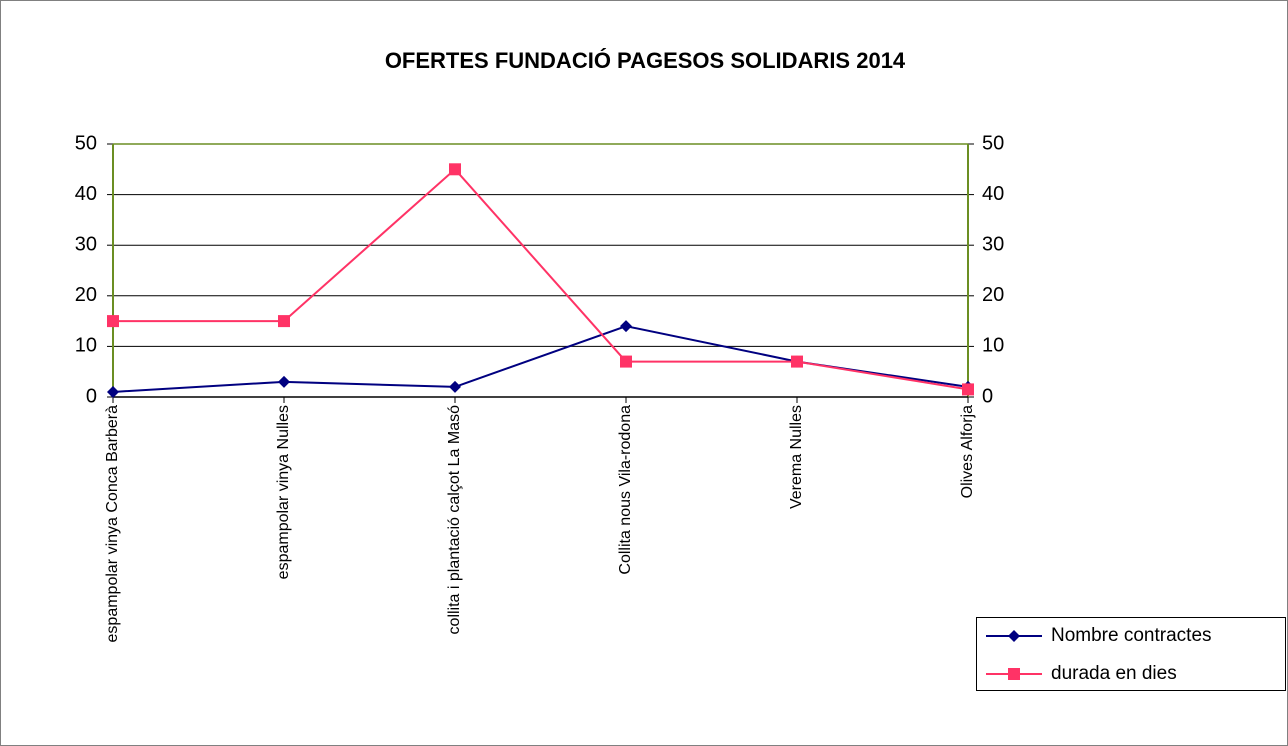 This screenshot has width=1288, height=746. What do you see at coordinates (1131, 654) in the screenshot?
I see `legend-box` at bounding box center [1131, 654].